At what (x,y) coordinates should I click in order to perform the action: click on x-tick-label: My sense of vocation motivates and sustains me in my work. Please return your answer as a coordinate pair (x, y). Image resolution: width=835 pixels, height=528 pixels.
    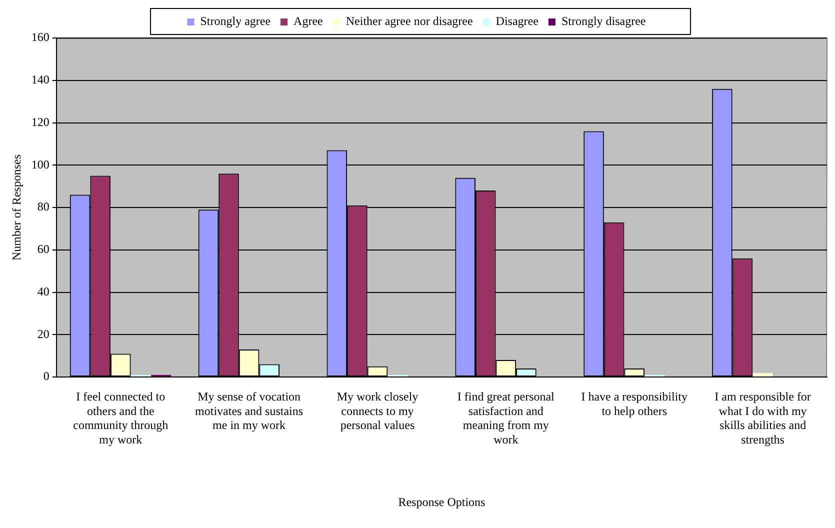
    Looking at the image, I should click on (249, 410).